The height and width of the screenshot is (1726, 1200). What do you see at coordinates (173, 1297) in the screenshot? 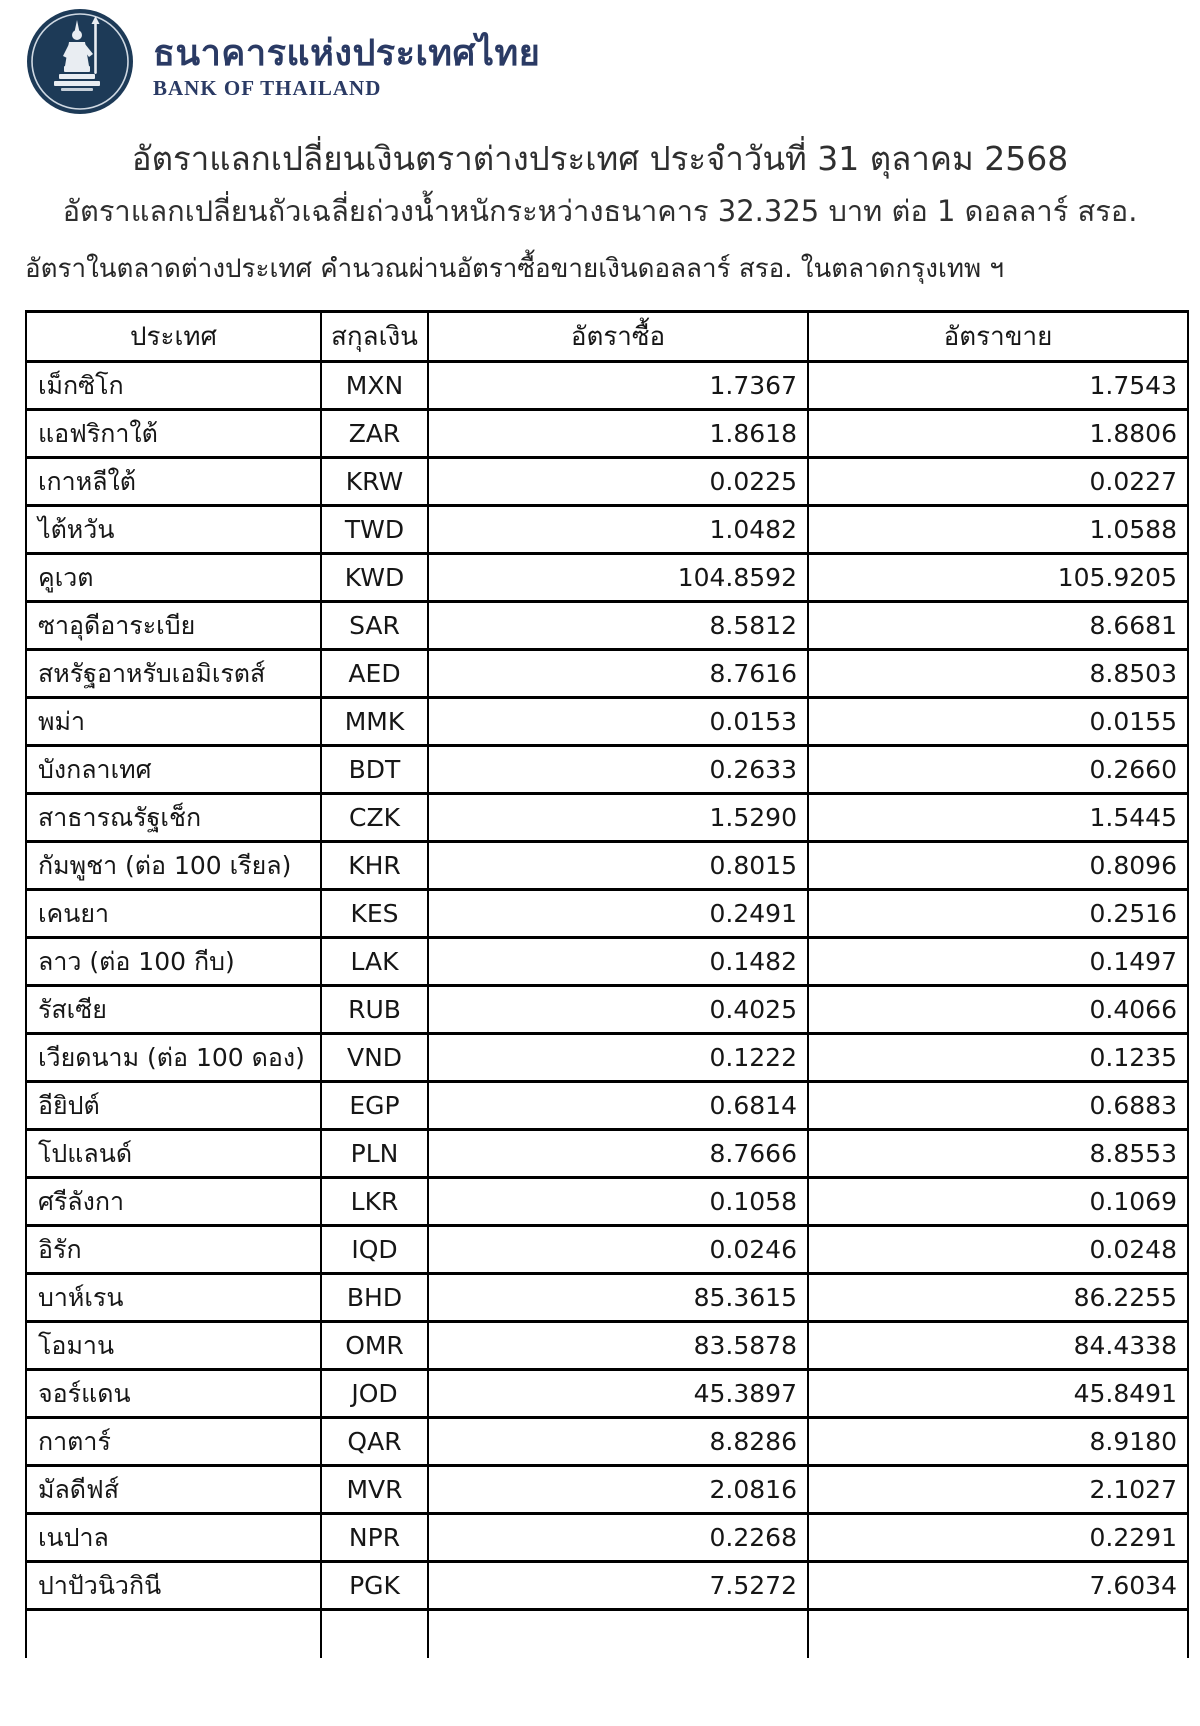
I see `country-cell: บาห์เรน` at bounding box center [173, 1297].